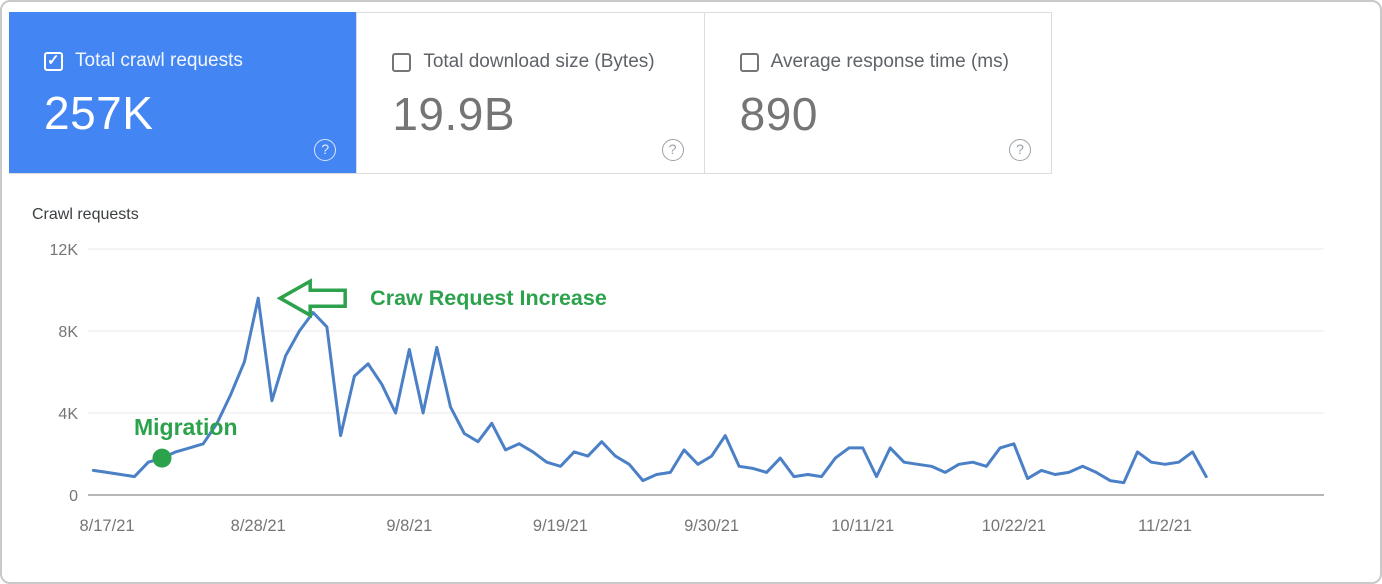 Image resolution: width=1382 pixels, height=584 pixels. What do you see at coordinates (53, 61) in the screenshot?
I see `checkbox-checked-icon` at bounding box center [53, 61].